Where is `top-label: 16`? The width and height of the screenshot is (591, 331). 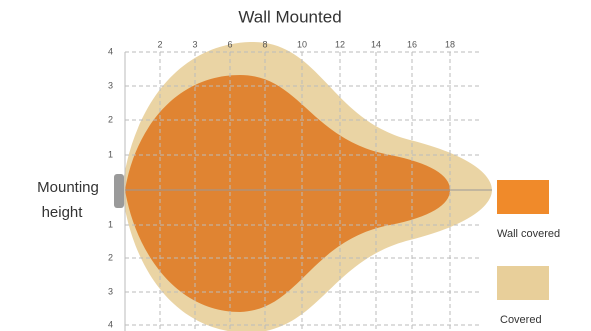
top-label: 16 is located at coordinates (412, 44).